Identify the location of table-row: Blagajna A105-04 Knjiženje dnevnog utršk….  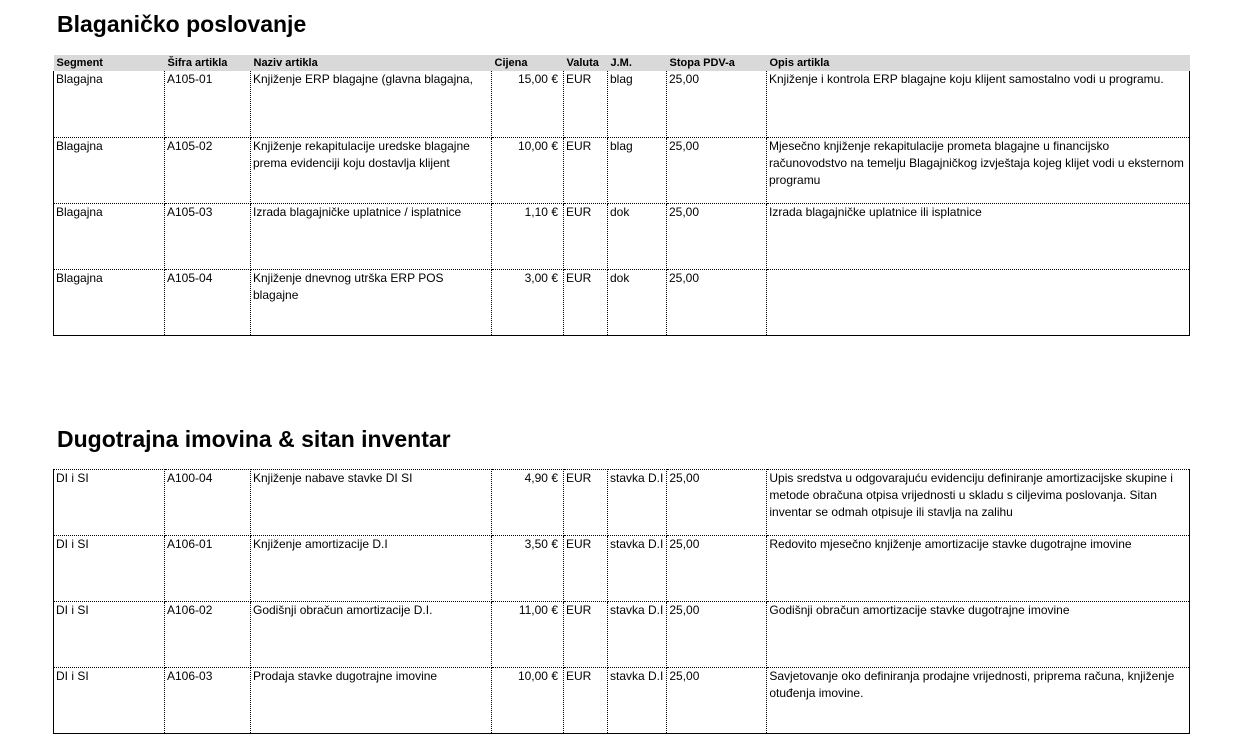
(621, 302).